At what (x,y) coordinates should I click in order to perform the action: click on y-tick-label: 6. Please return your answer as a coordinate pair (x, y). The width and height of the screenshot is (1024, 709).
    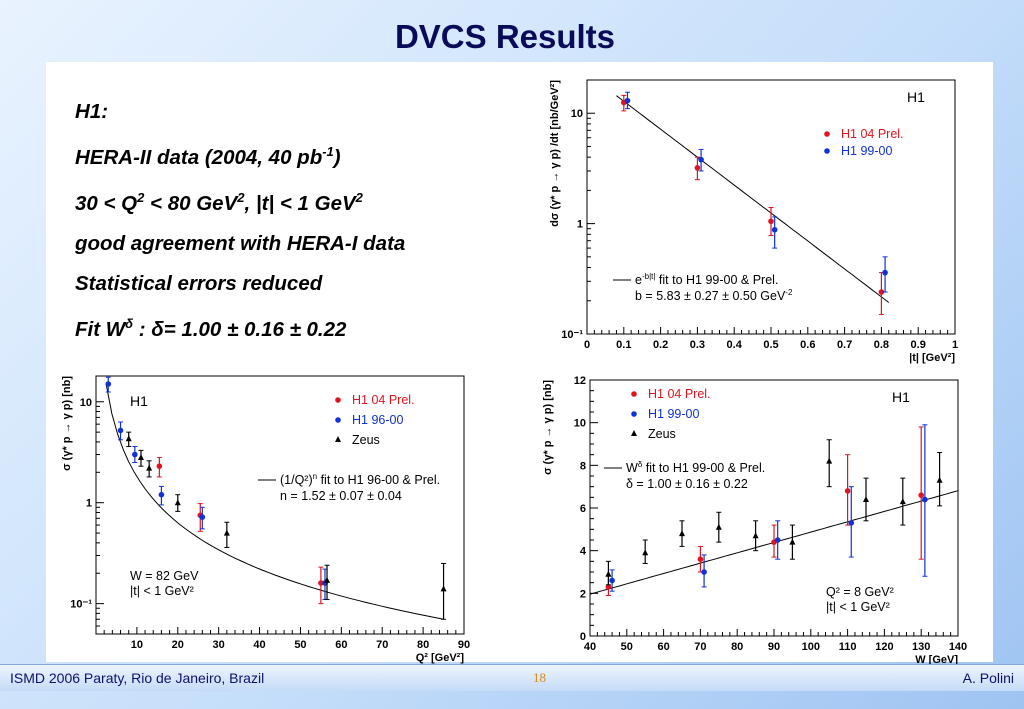
    Looking at the image, I should click on (583, 509).